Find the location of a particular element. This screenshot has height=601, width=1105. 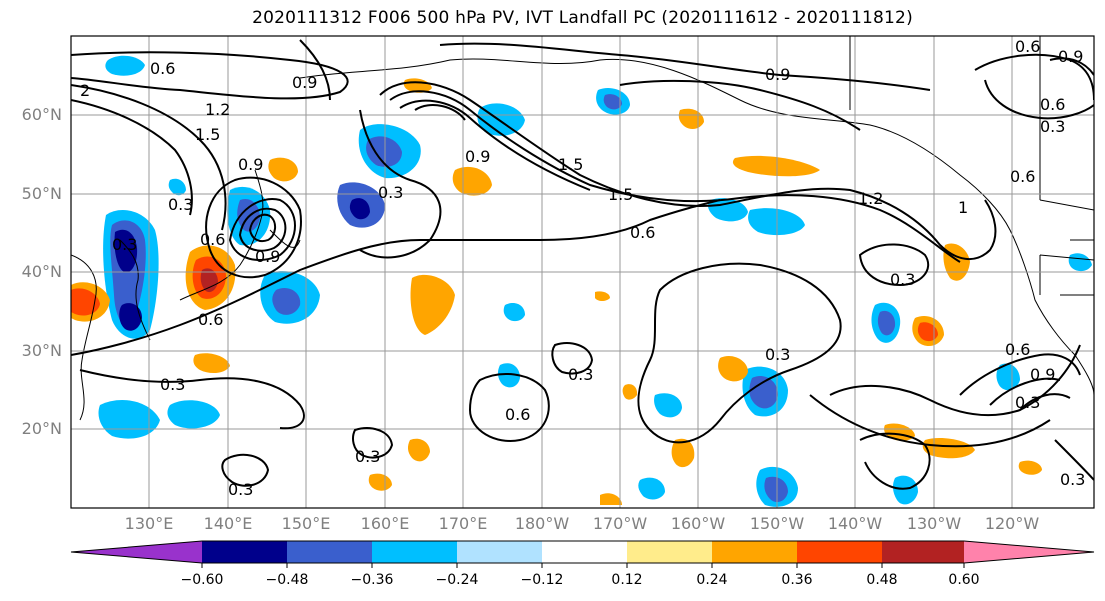

lat-label: 30°N is located at coordinates (41, 350).